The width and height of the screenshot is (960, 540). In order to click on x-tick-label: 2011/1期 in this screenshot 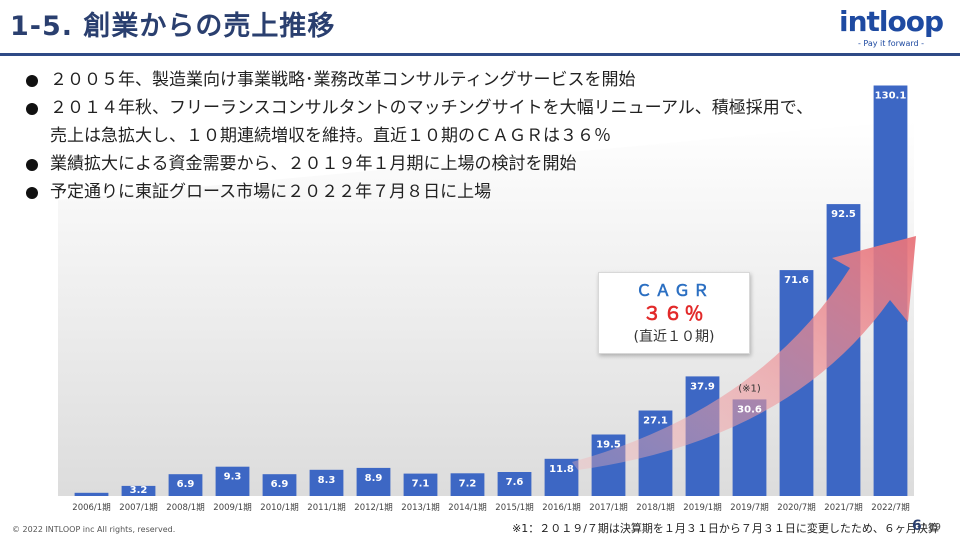, I will do `click(326, 508)`.